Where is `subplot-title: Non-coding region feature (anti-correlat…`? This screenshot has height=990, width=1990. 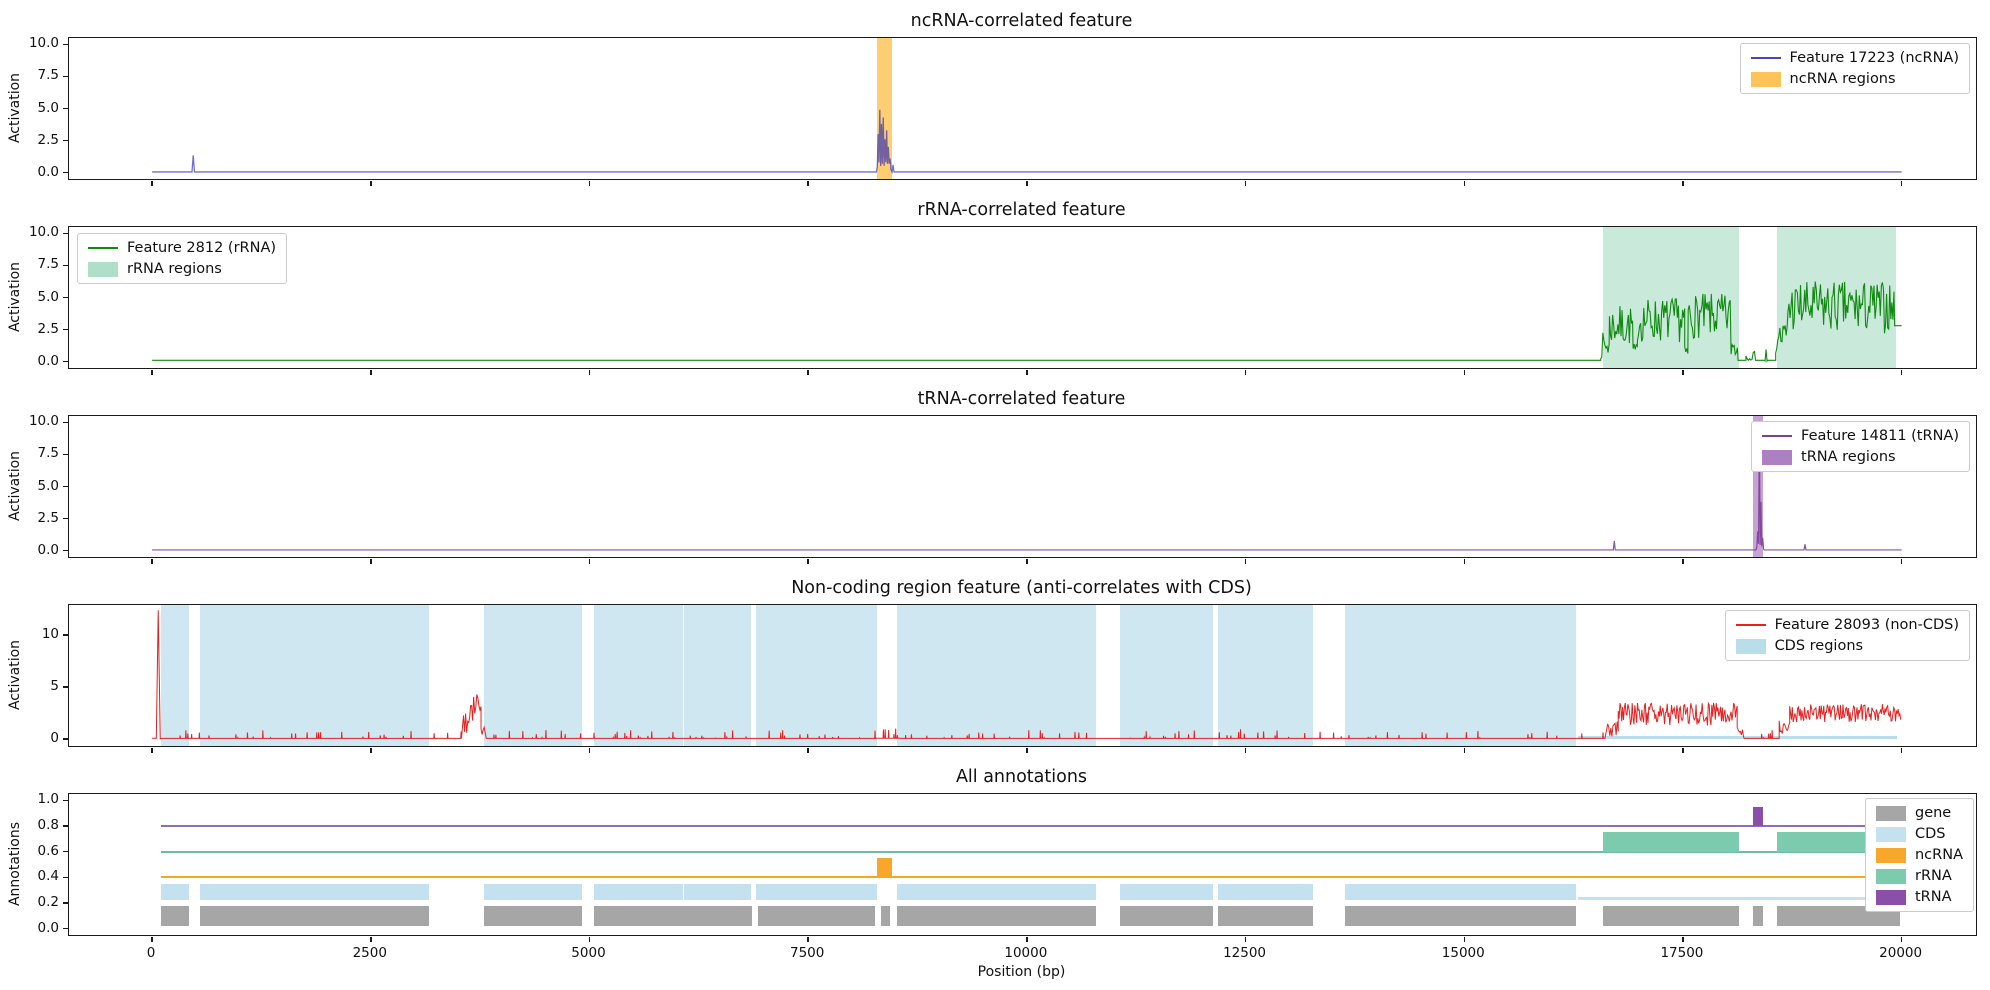
subplot-title: Non-coding region feature (anti-correlat… is located at coordinates (1021, 588).